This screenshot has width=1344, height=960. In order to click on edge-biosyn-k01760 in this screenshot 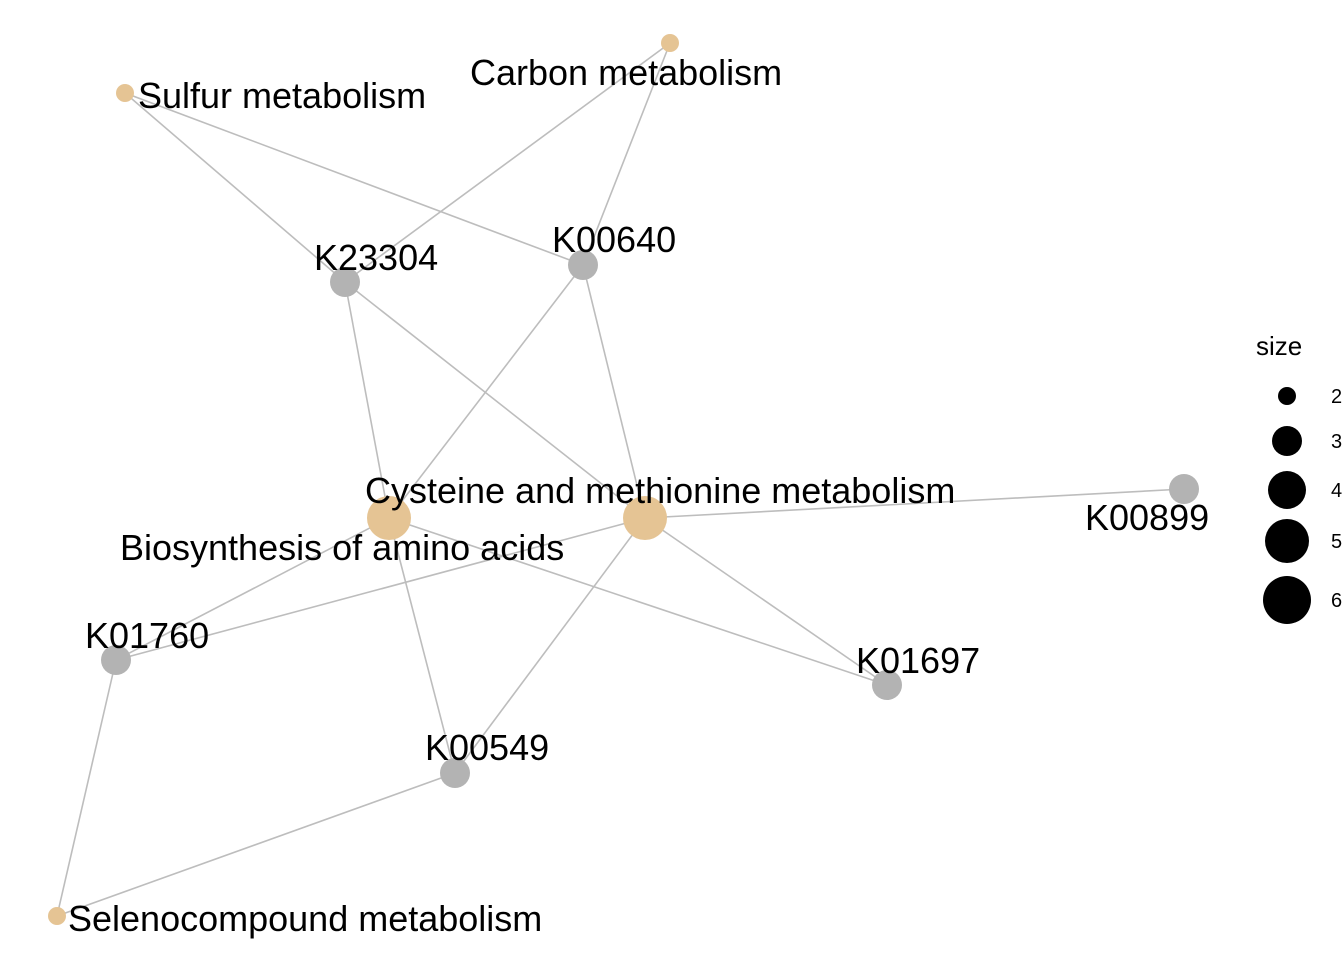, I will do `click(252, 589)`.